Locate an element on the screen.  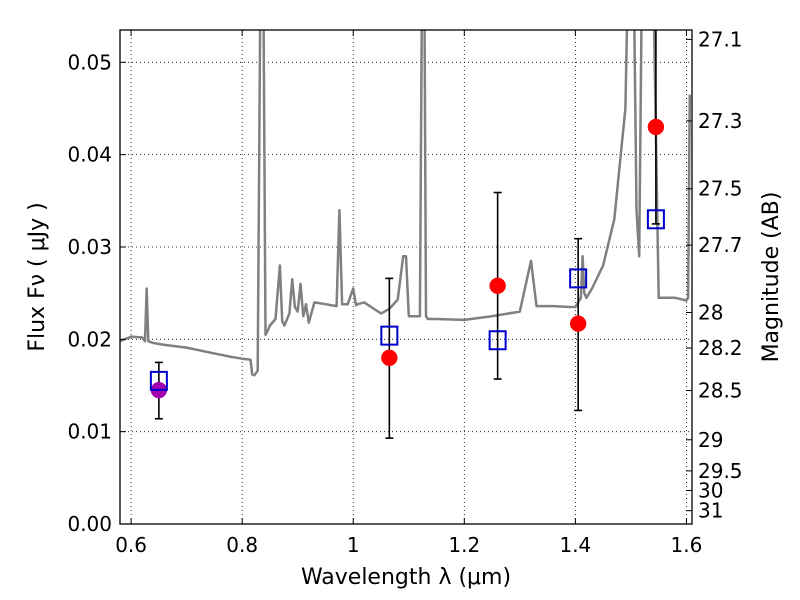
y-tick-label: 0.03 is located at coordinates (89, 247).